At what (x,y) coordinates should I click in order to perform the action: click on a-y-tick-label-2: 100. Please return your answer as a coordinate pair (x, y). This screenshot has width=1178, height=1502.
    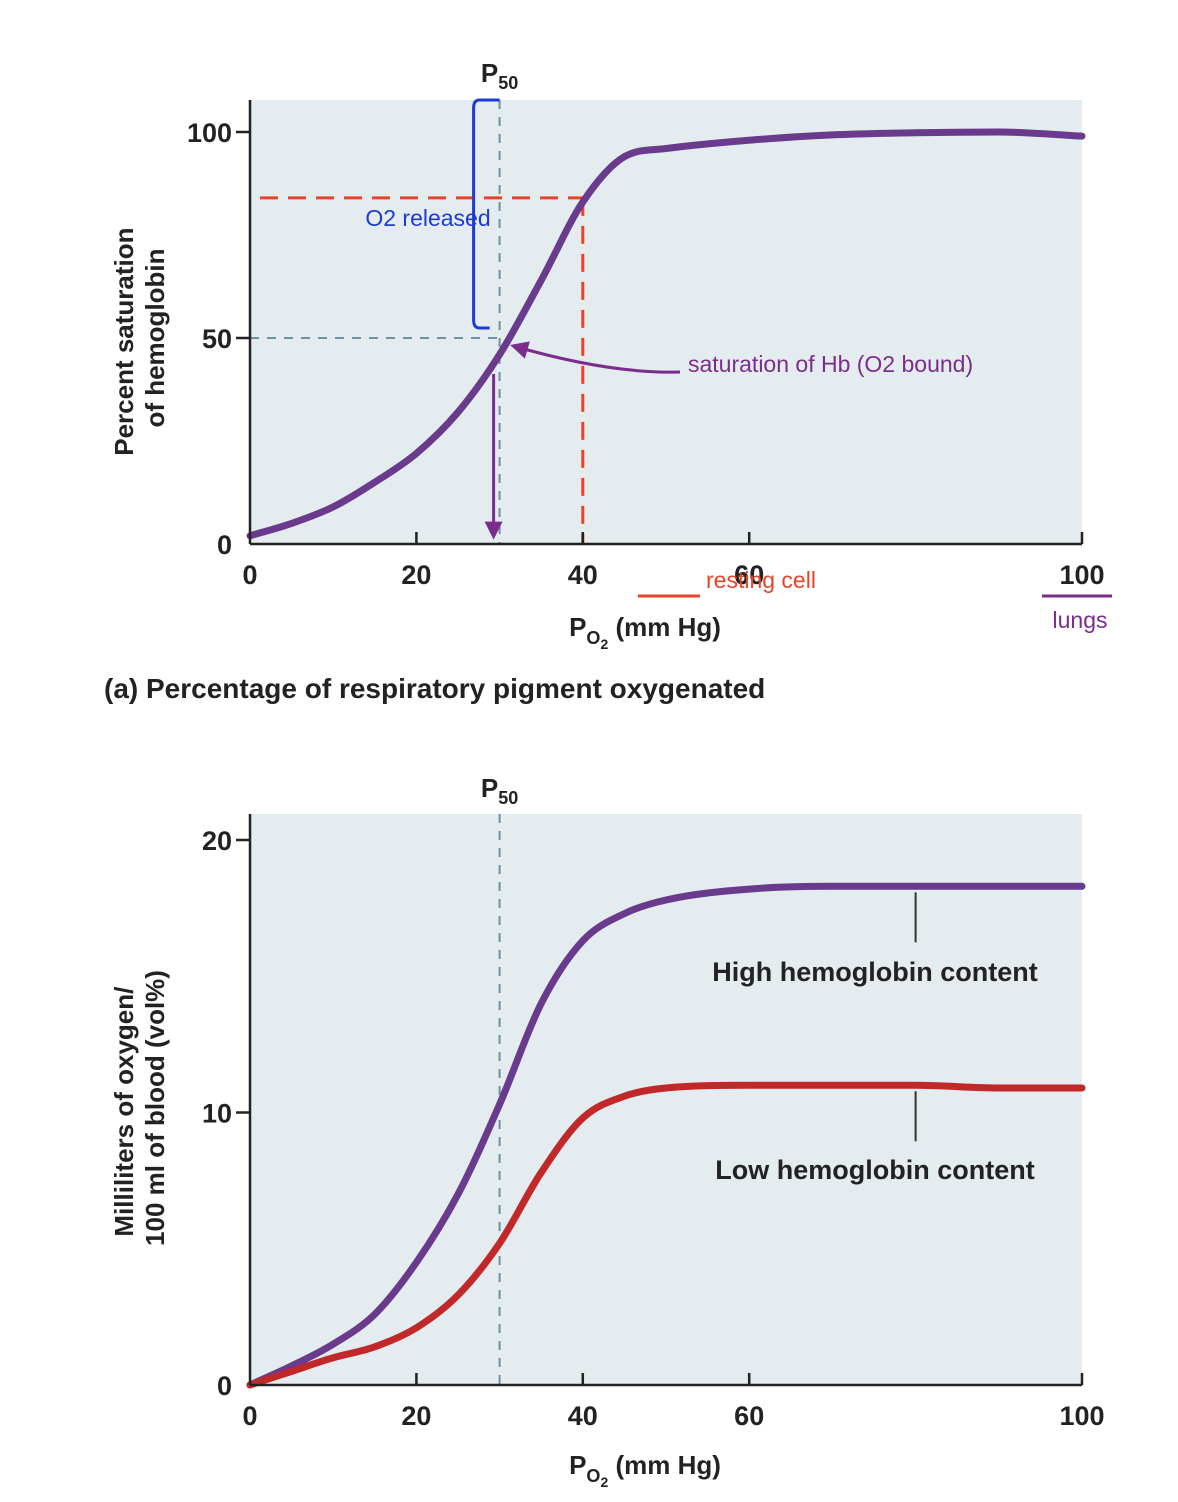
    Looking at the image, I should click on (209, 133).